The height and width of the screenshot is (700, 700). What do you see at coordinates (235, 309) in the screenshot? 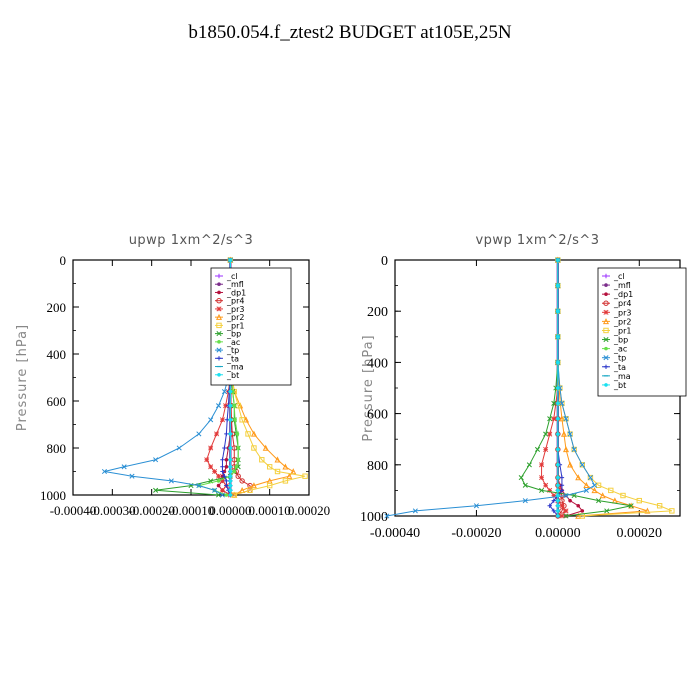
I see `legend-entry: _pr3` at bounding box center [235, 309].